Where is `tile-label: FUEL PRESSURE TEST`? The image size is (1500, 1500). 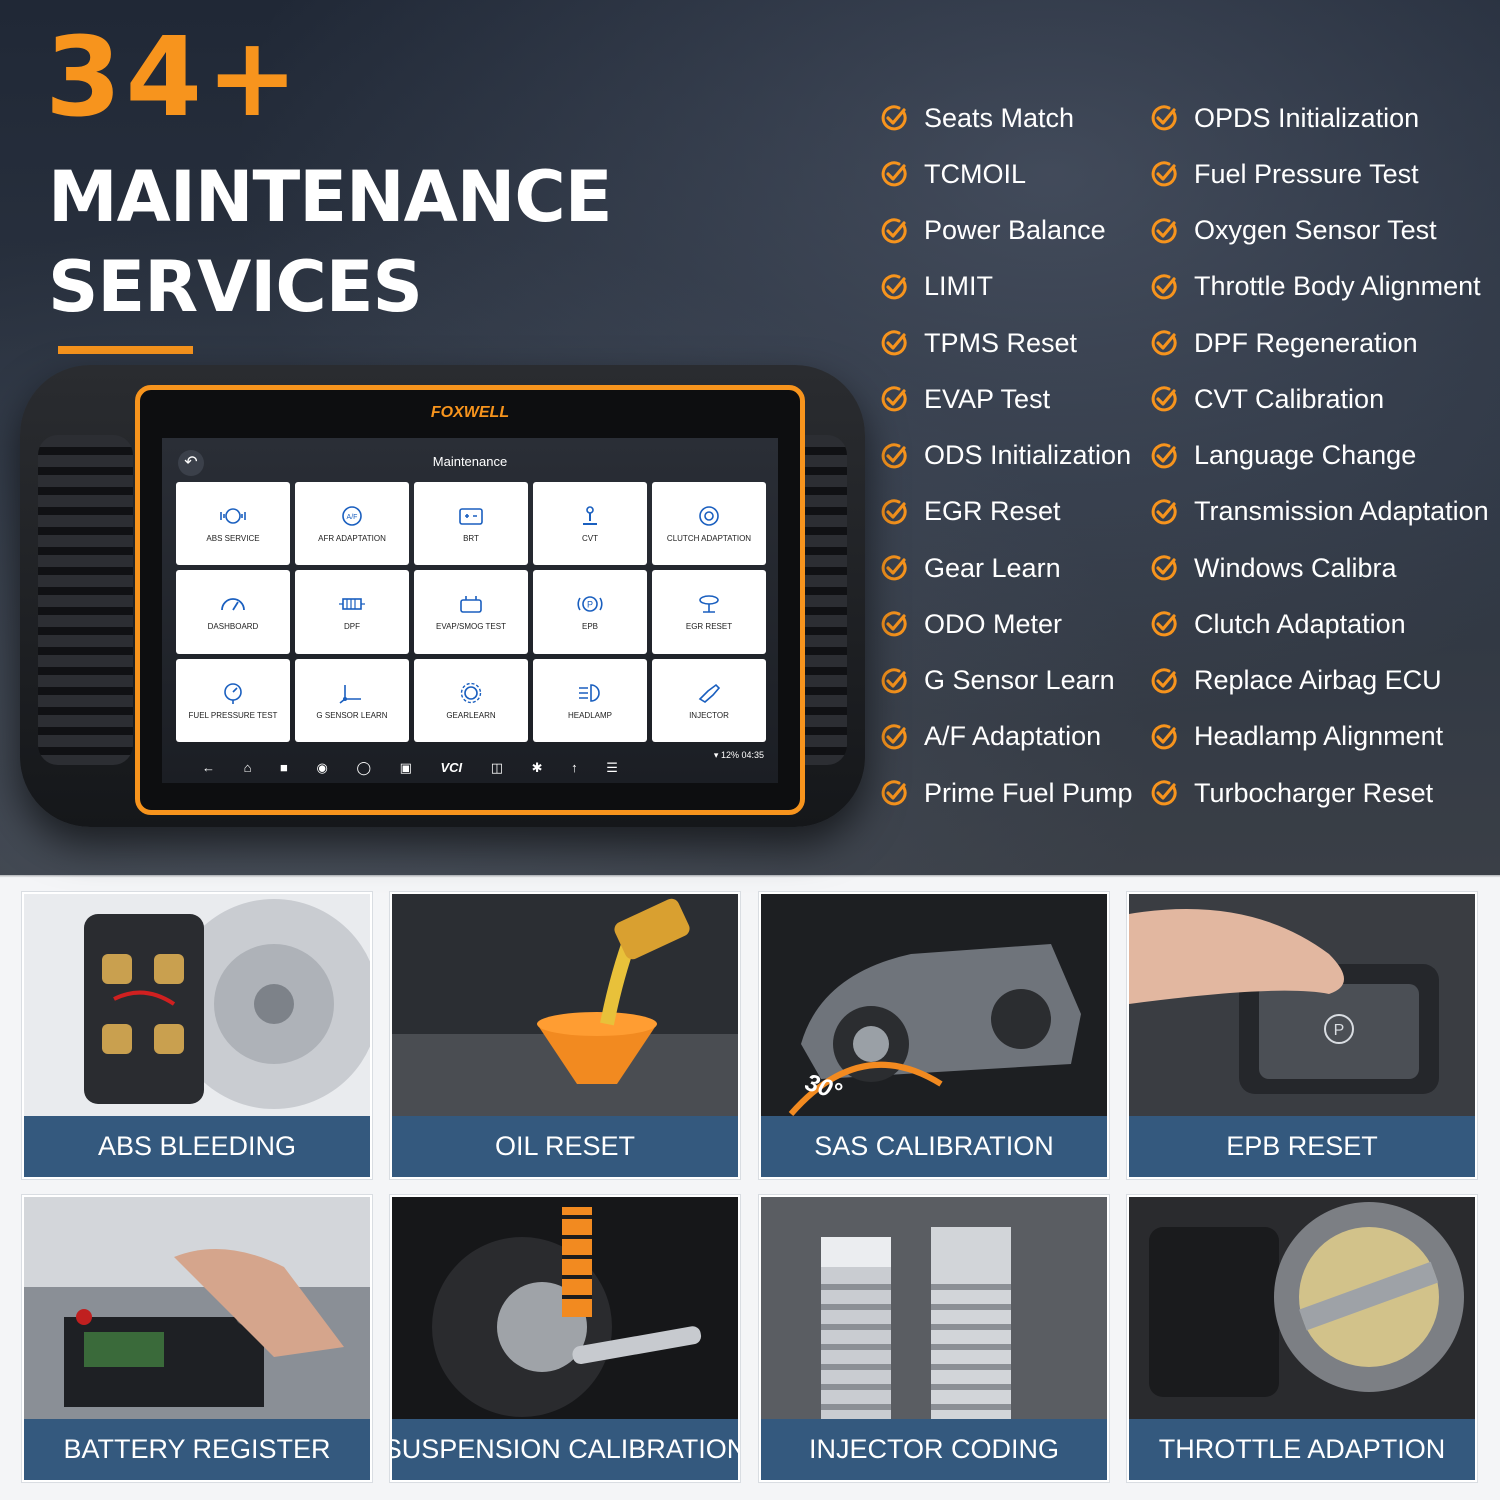
tile-label: FUEL PRESSURE TEST is located at coordinates (233, 715).